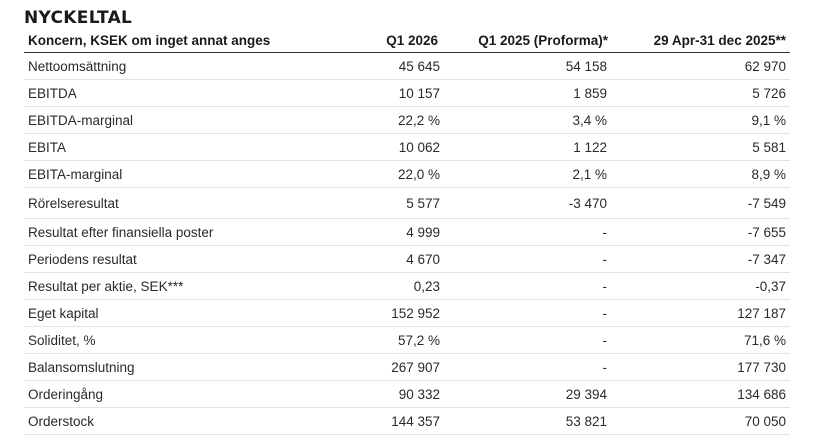  I want to click on table-row: EBITA 10 062 1 122 5 581, so click(407, 147).